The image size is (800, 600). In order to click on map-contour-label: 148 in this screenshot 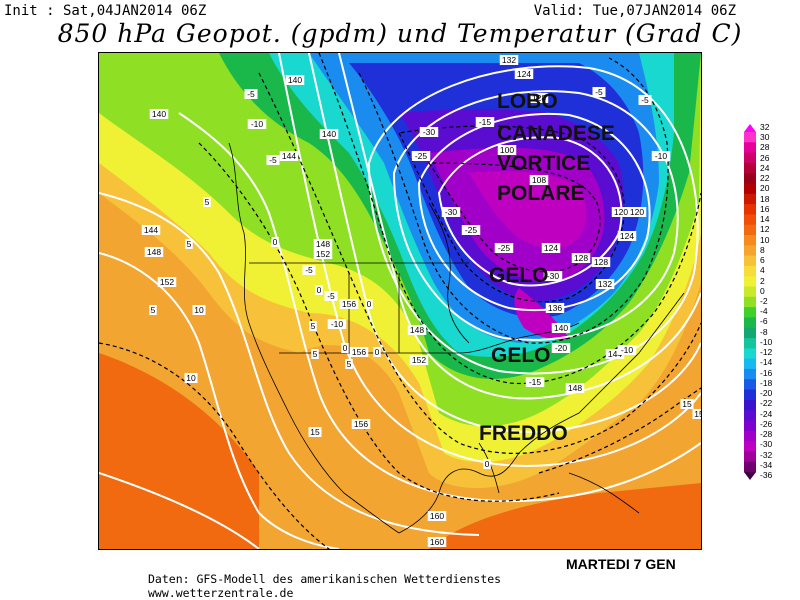, I will do `click(323, 244)`.